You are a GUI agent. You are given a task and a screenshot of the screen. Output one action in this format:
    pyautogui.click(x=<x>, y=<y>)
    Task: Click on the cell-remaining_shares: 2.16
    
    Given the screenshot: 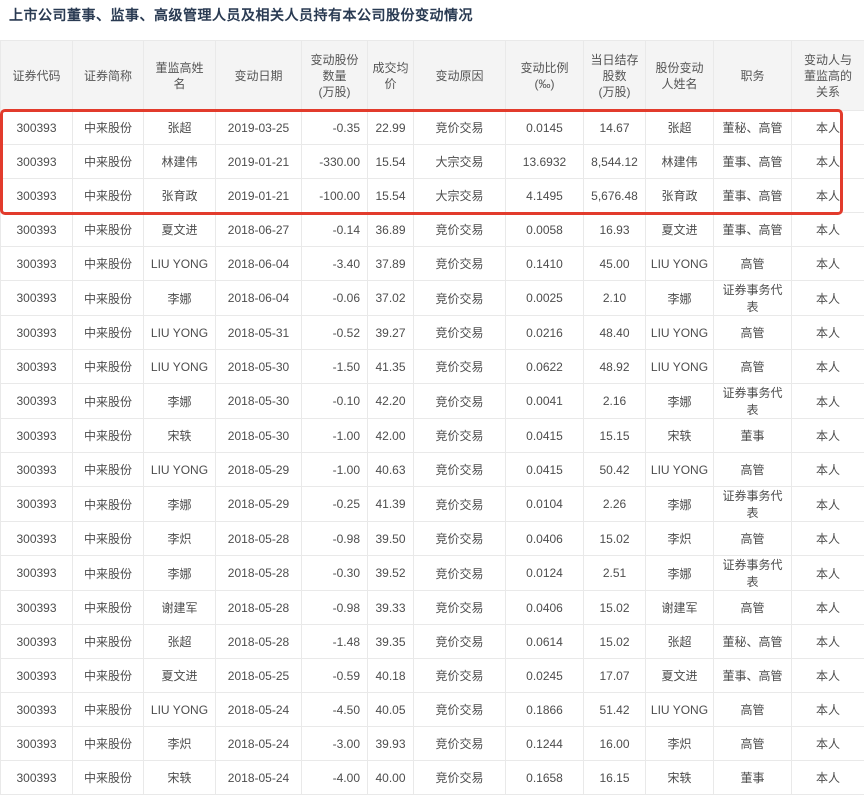 What is the action you would take?
    pyautogui.click(x=614, y=401)
    